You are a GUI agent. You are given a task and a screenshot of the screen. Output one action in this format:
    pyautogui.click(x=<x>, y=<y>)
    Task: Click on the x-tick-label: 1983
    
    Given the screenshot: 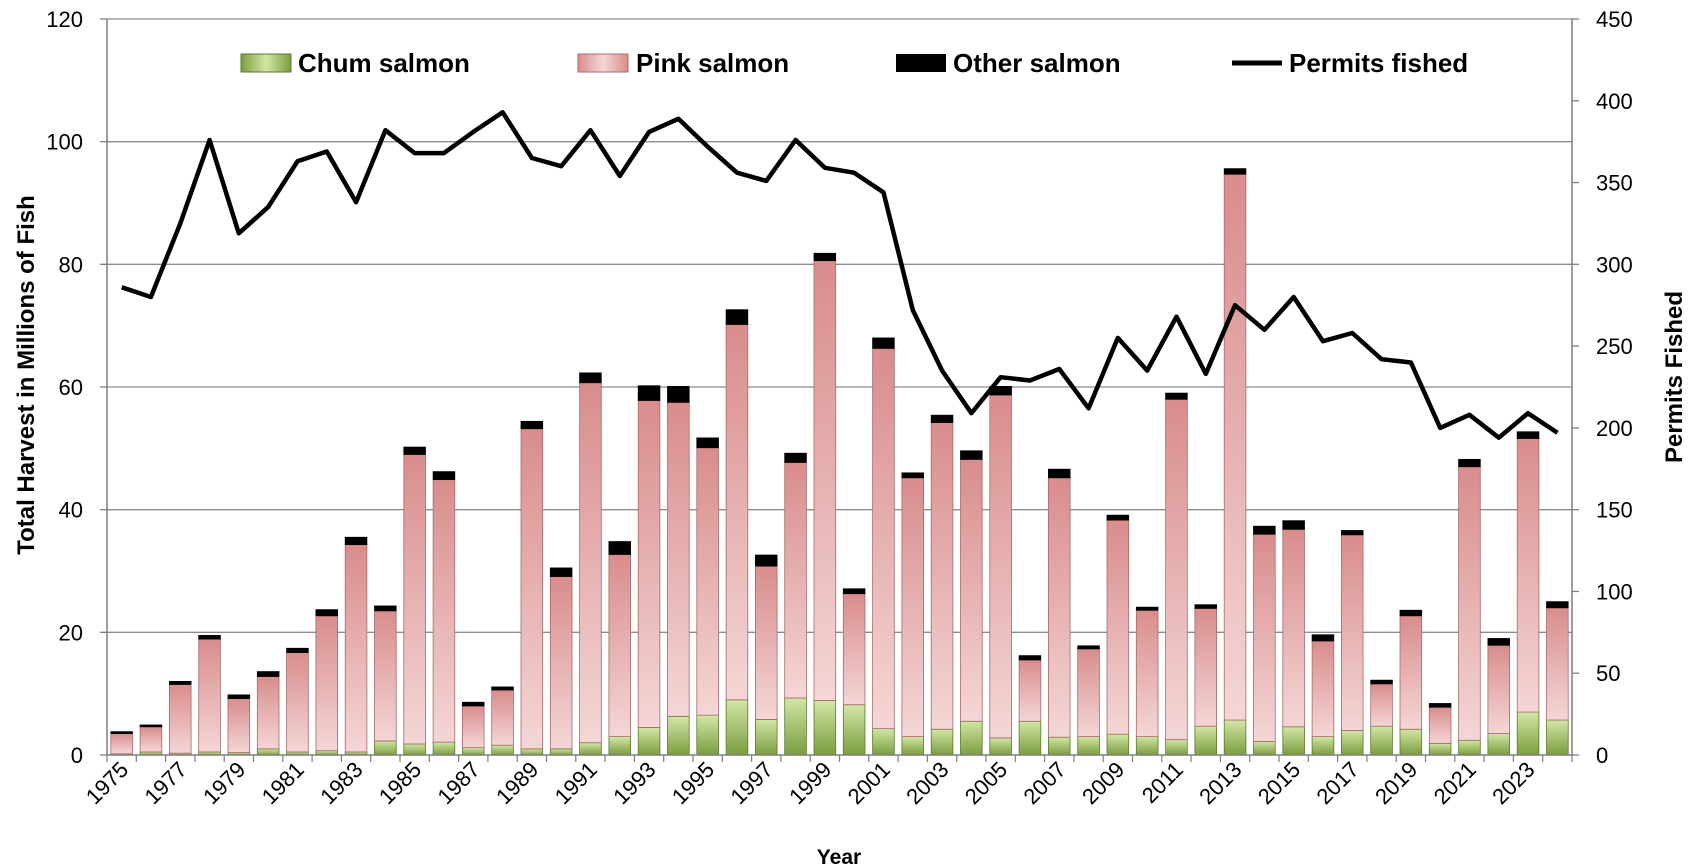 What is the action you would take?
    pyautogui.click(x=341, y=783)
    